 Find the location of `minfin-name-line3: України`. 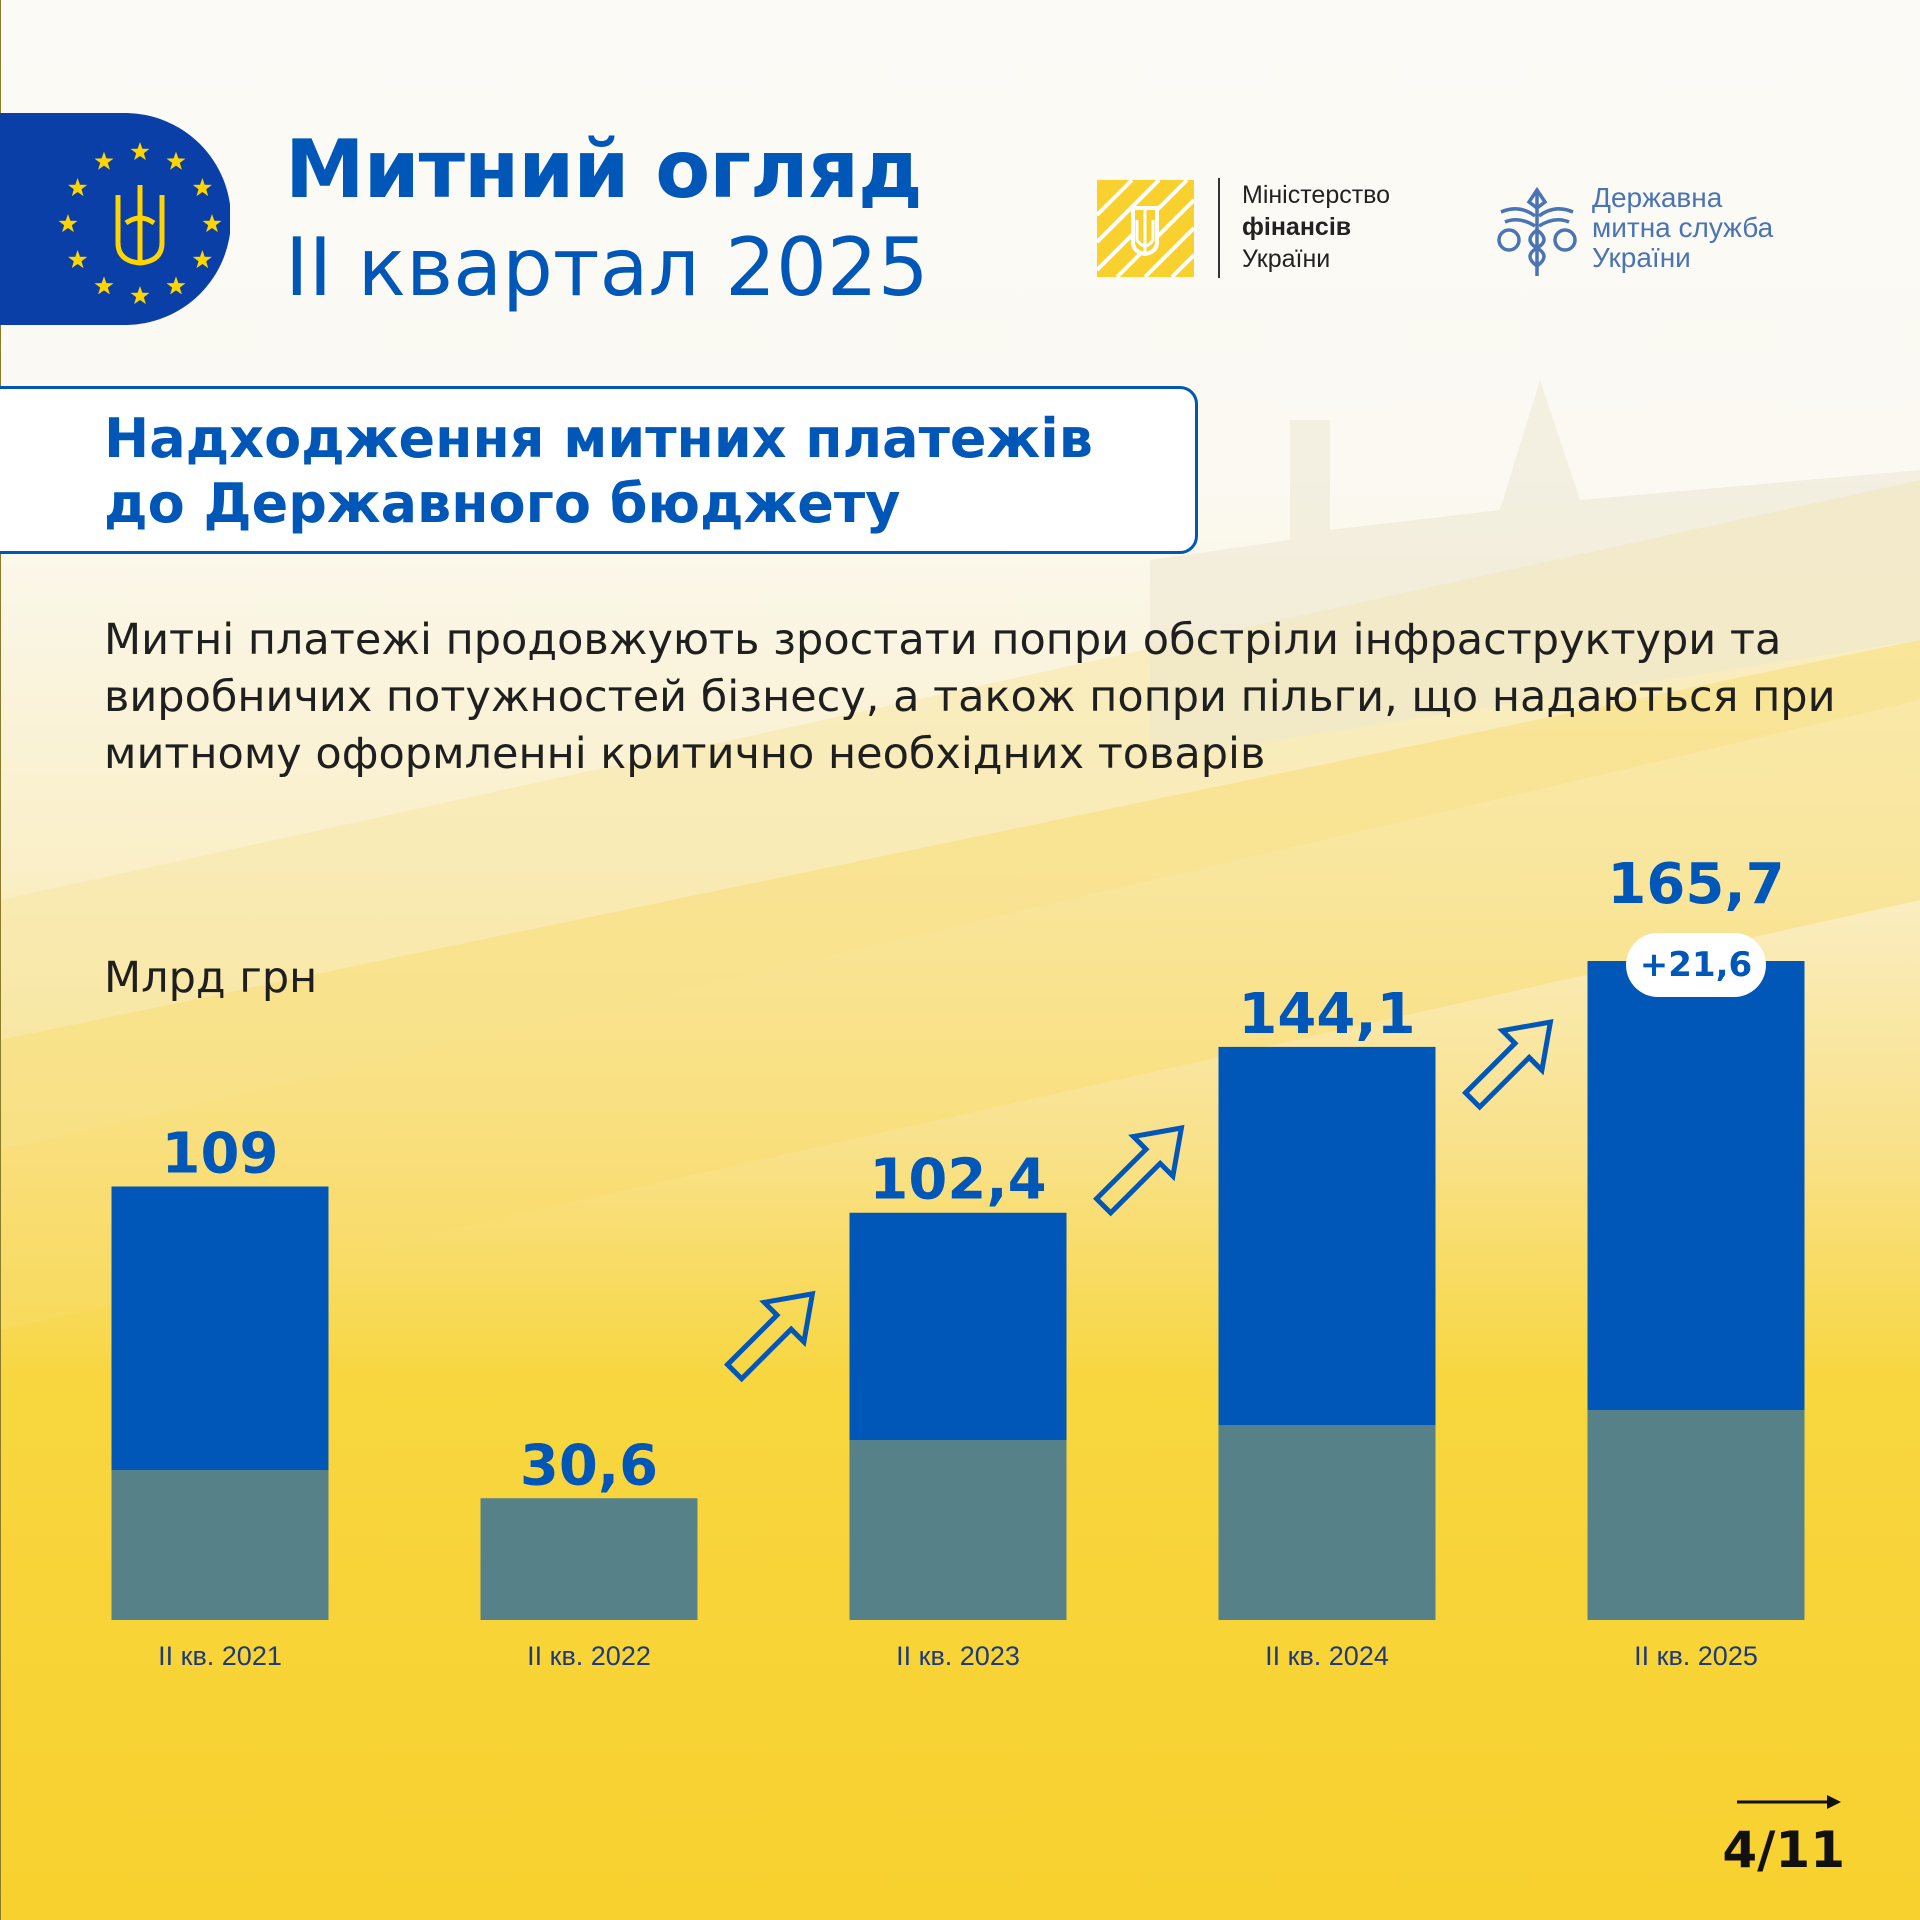

minfin-name-line3: України is located at coordinates (1286, 259).